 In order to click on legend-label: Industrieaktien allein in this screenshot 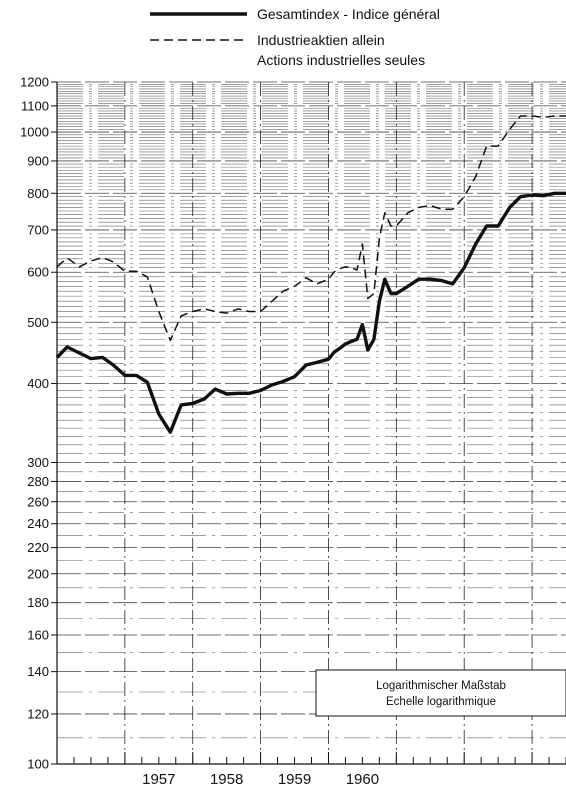, I will do `click(321, 40)`.